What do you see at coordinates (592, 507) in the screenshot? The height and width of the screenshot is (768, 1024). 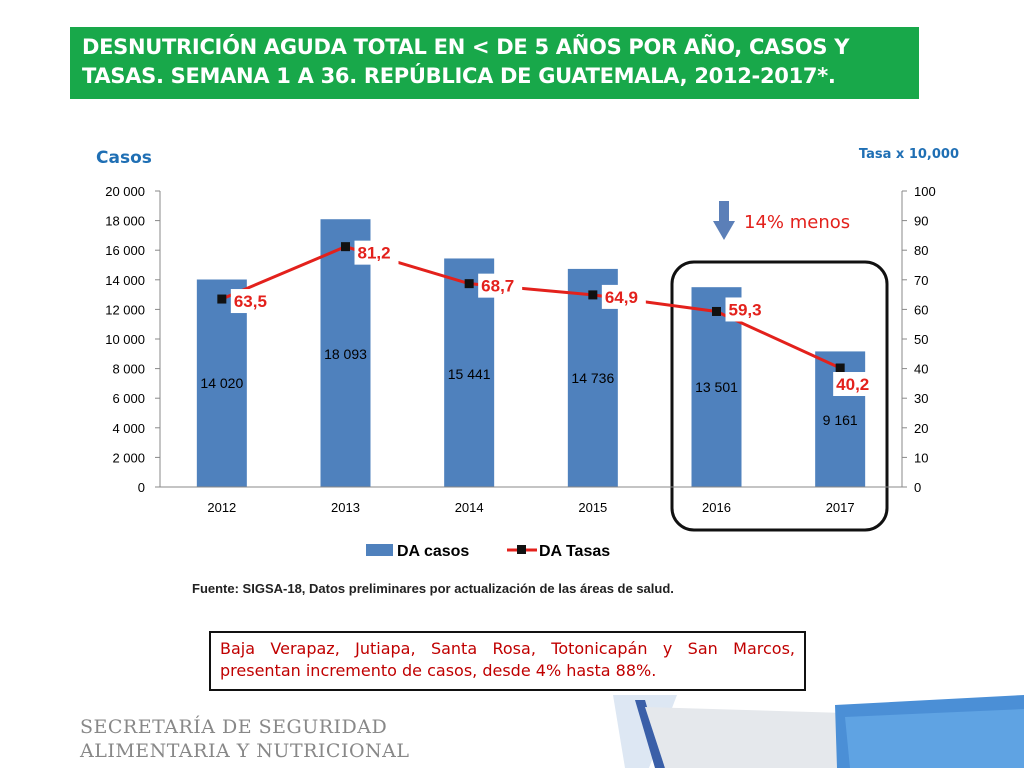 I see `x-tick-label: 2015` at bounding box center [592, 507].